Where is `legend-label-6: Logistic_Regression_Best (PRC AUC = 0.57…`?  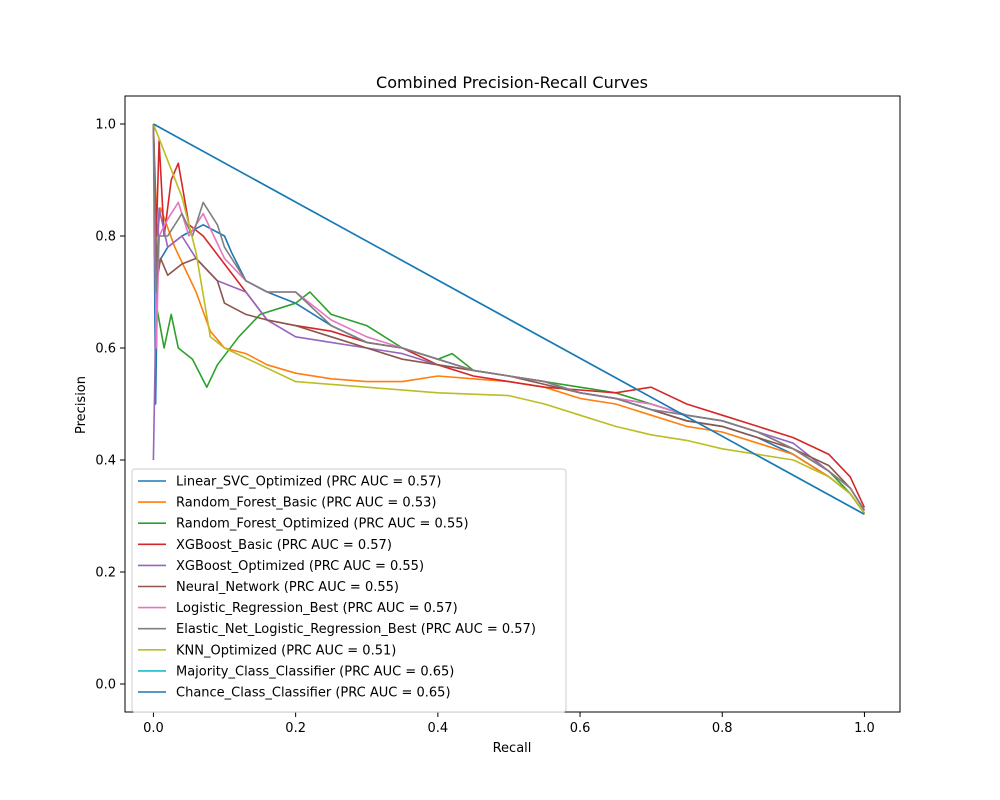
legend-label-6: Logistic_Regression_Best (PRC AUC = 0.57… is located at coordinates (317, 608).